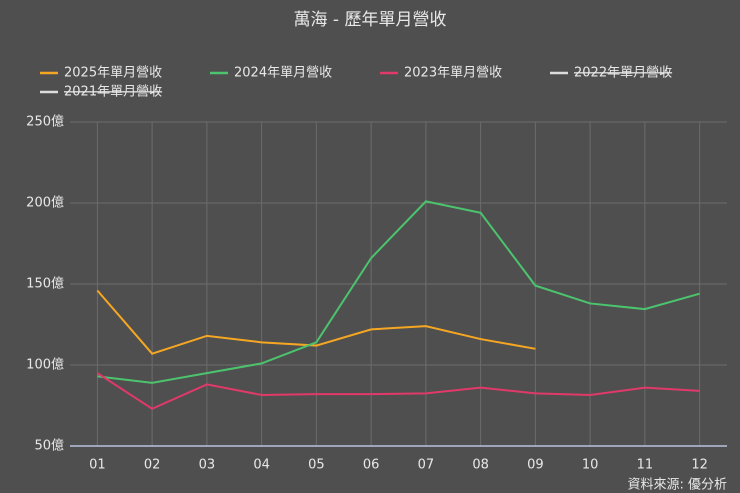 This screenshot has height=493, width=740. What do you see at coordinates (535, 465) in the screenshot?
I see `x-tick-label: 09` at bounding box center [535, 465].